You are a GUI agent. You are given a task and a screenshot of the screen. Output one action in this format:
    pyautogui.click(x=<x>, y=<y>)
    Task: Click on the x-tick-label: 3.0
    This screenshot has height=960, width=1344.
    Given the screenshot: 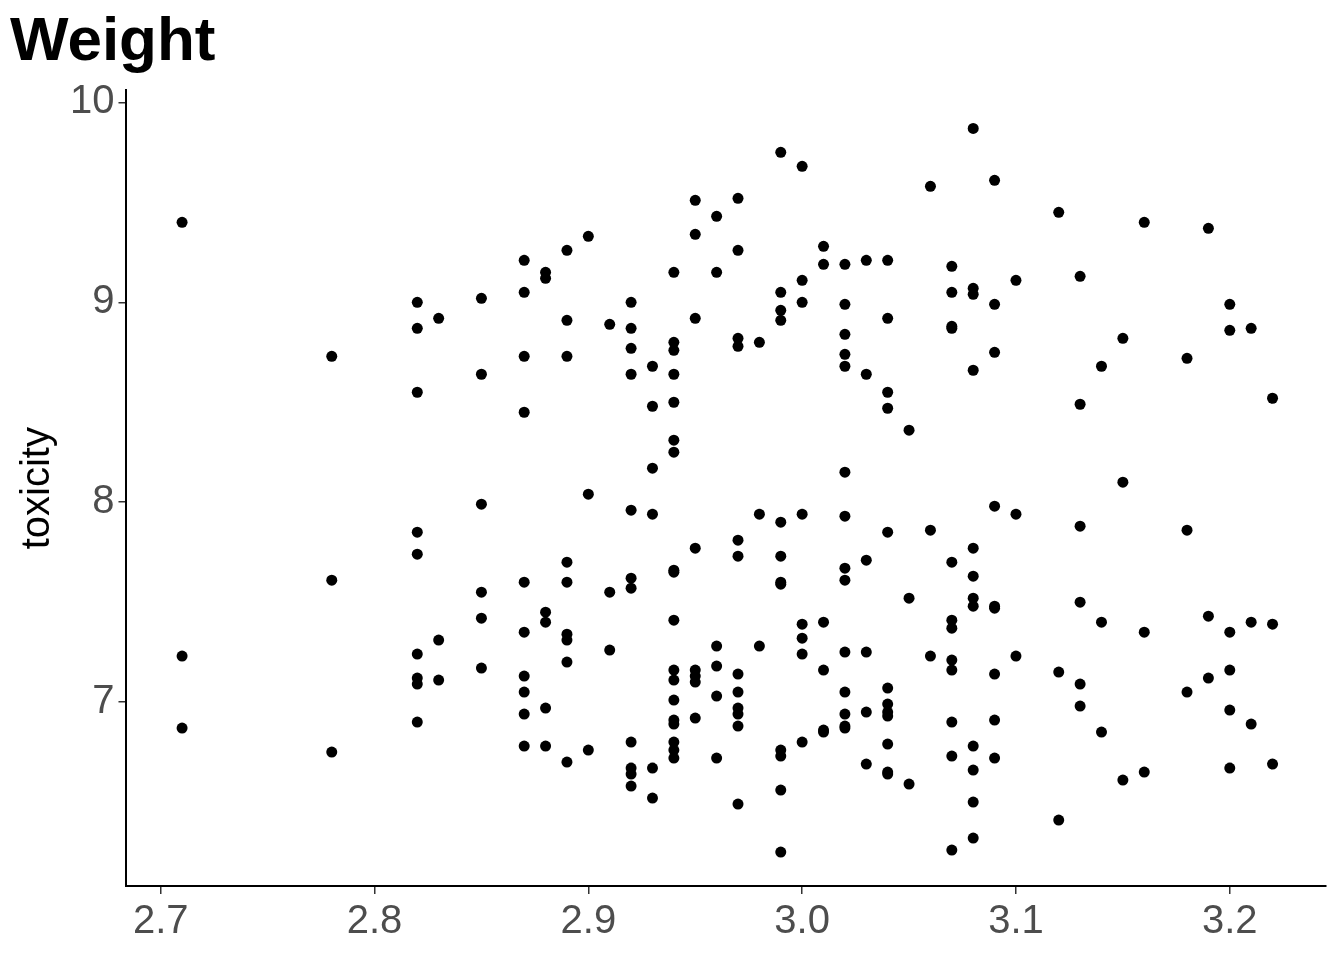 What is the action you would take?
    pyautogui.click(x=802, y=919)
    